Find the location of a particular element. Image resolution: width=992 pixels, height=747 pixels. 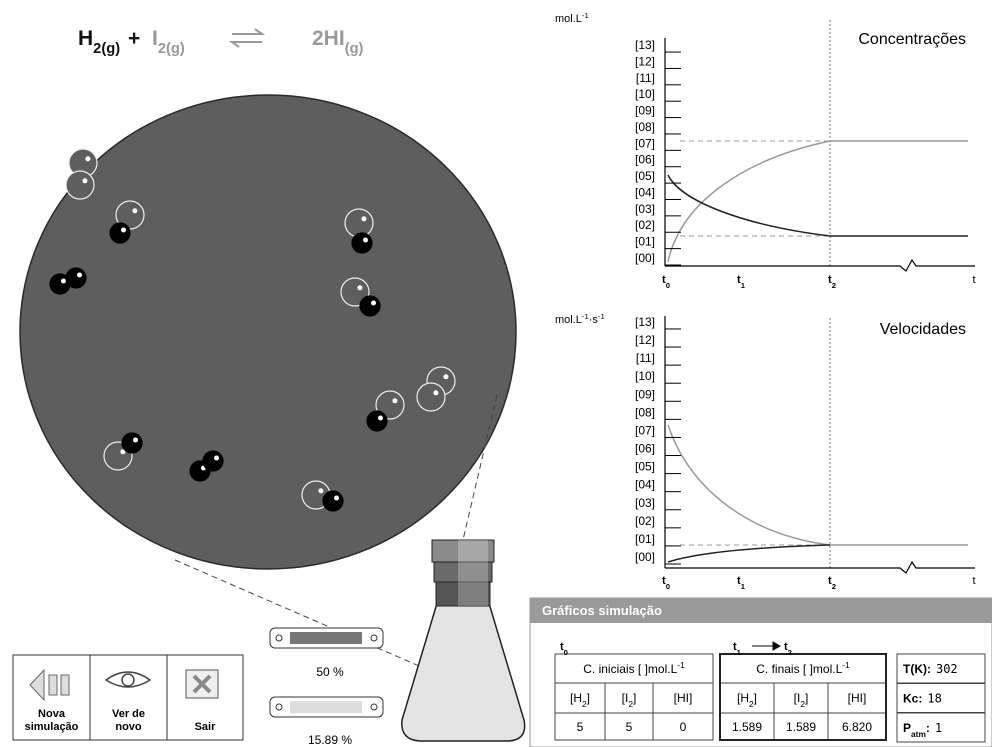

y-tick-label: [11] is located at coordinates (645, 78).